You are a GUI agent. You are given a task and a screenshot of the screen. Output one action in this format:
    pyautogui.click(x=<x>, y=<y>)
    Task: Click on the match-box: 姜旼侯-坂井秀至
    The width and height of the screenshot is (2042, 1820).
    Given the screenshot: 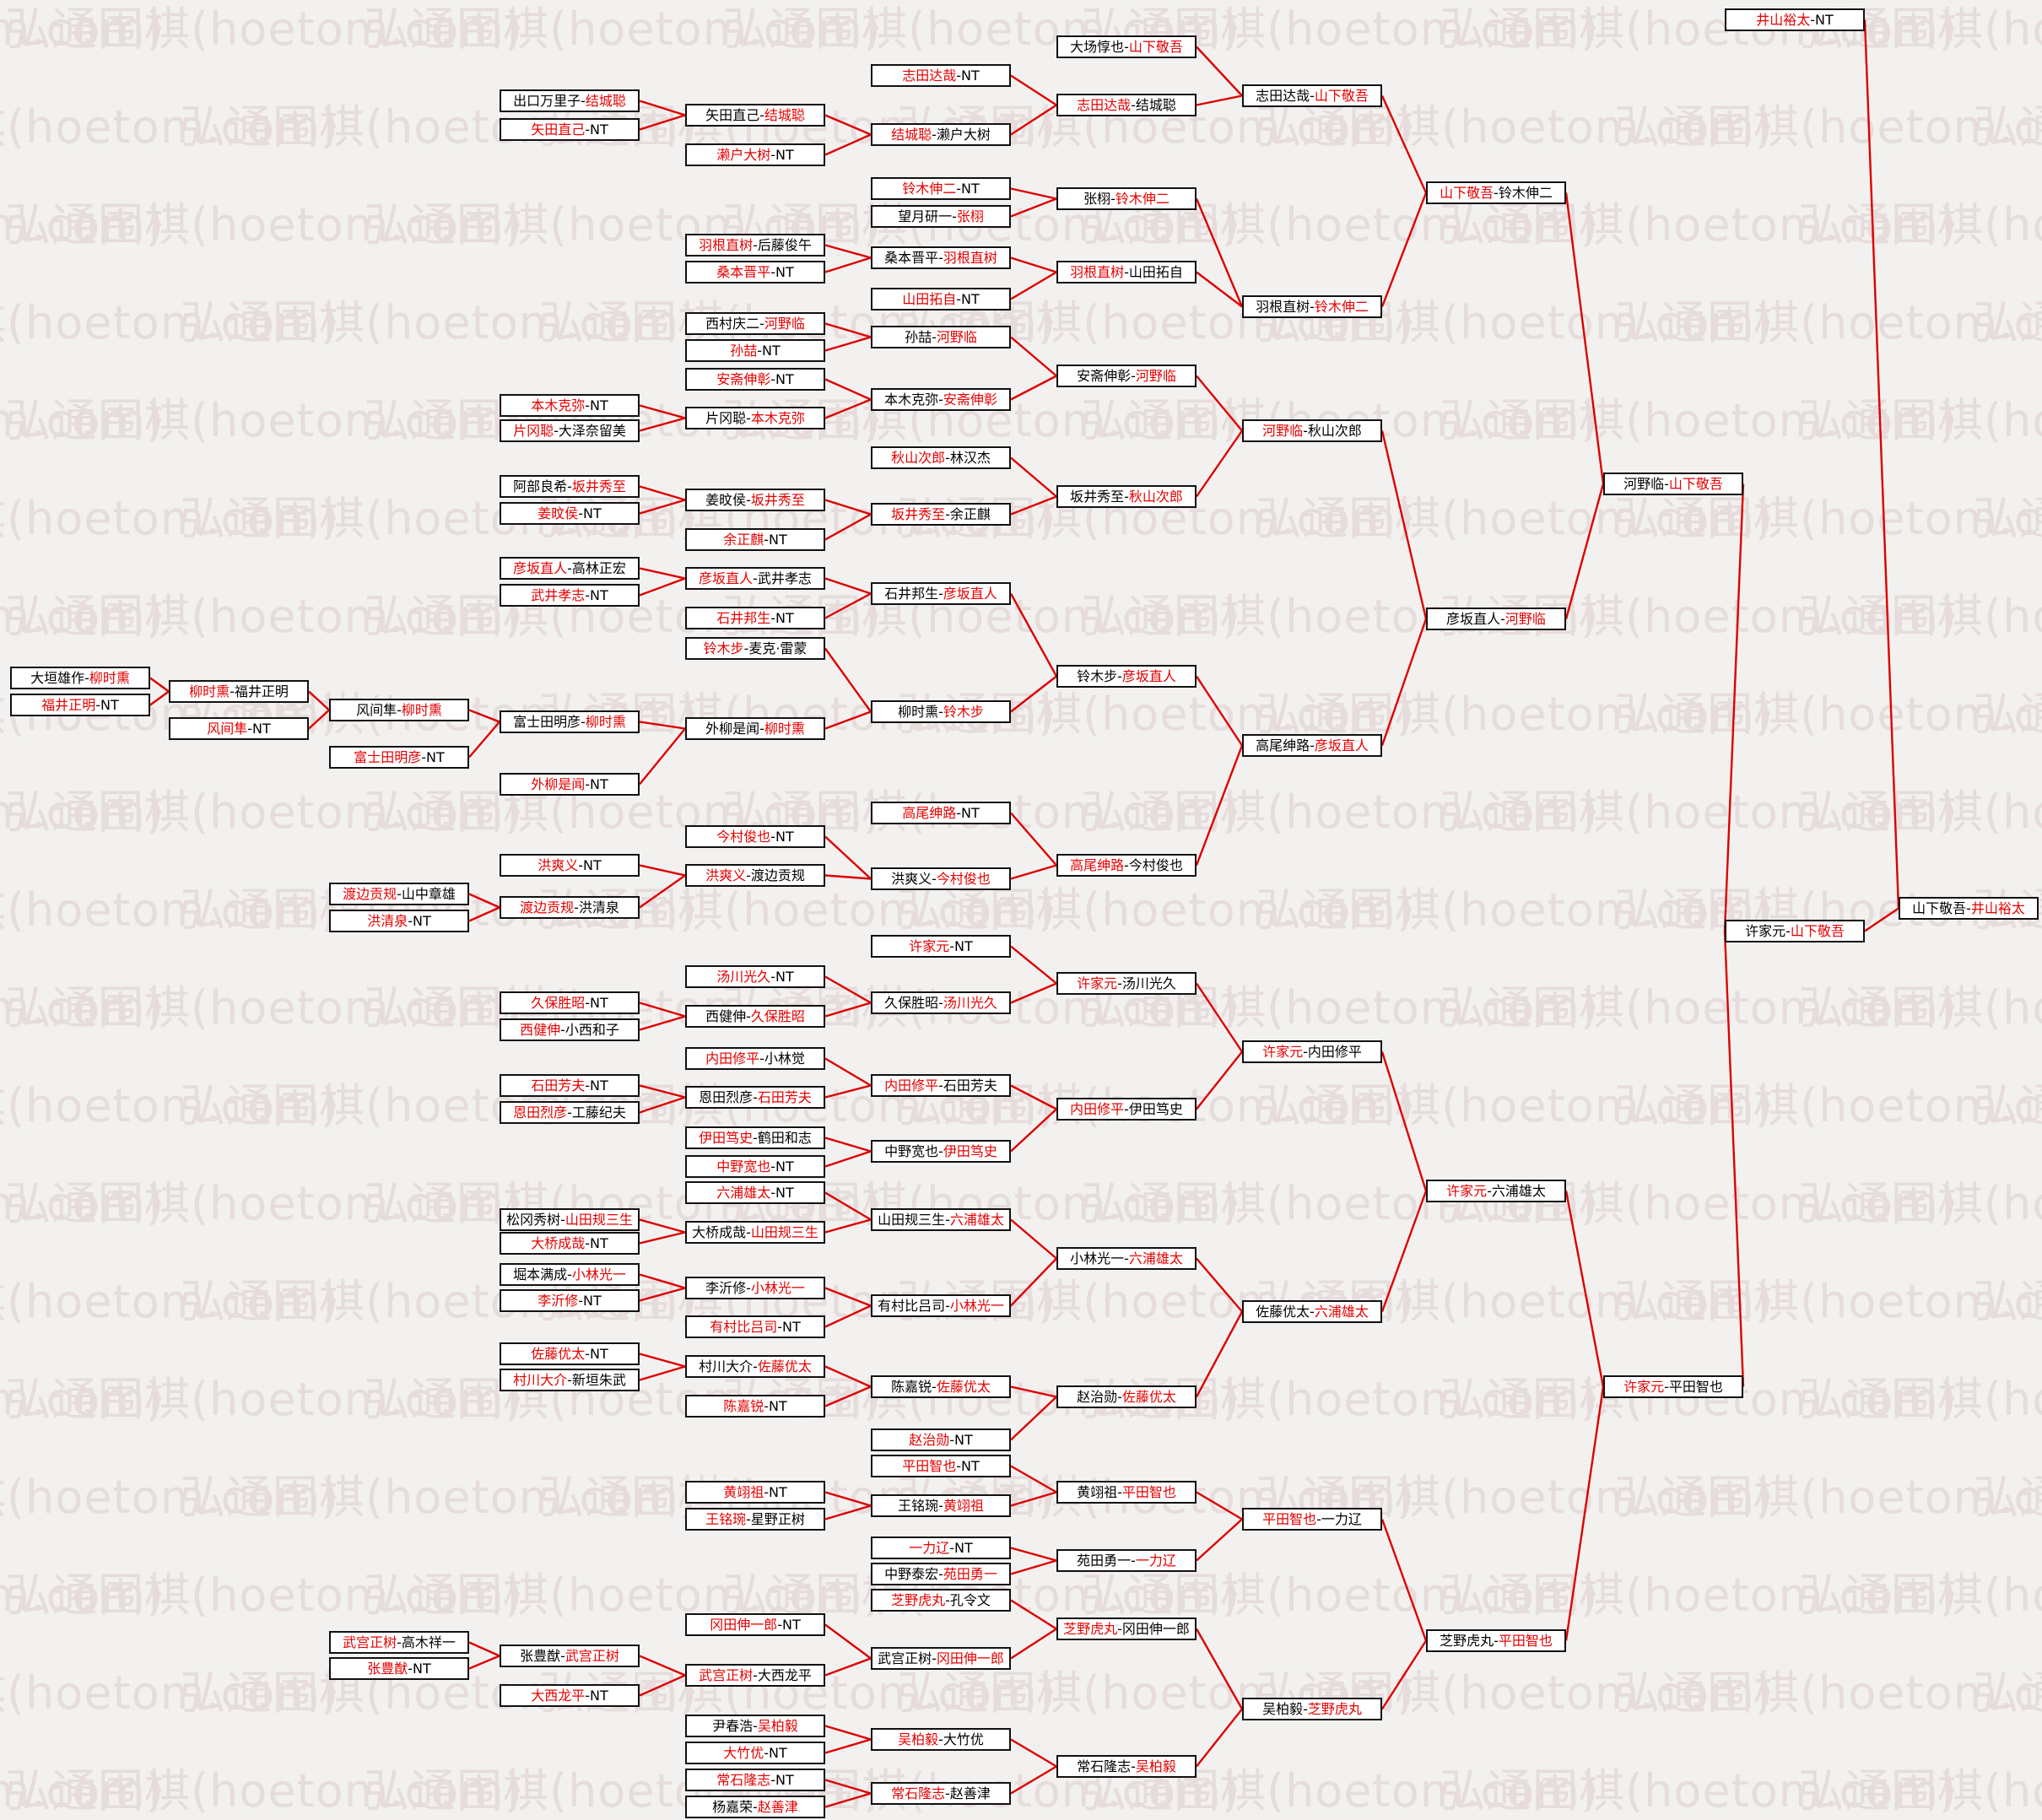 What is the action you would take?
    pyautogui.click(x=755, y=500)
    